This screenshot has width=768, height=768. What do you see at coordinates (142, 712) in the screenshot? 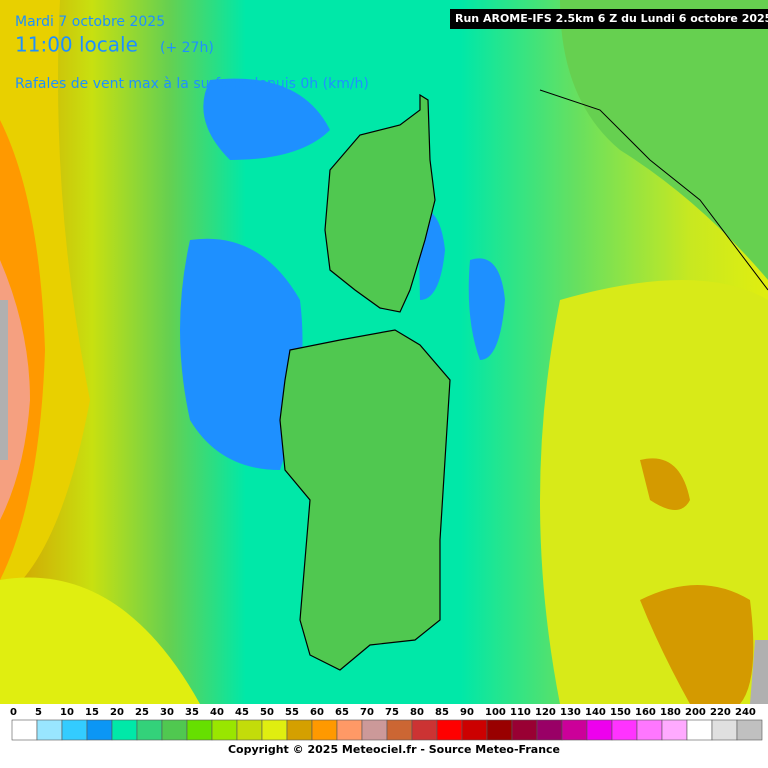
I see `legend-label: 25` at bounding box center [142, 712].